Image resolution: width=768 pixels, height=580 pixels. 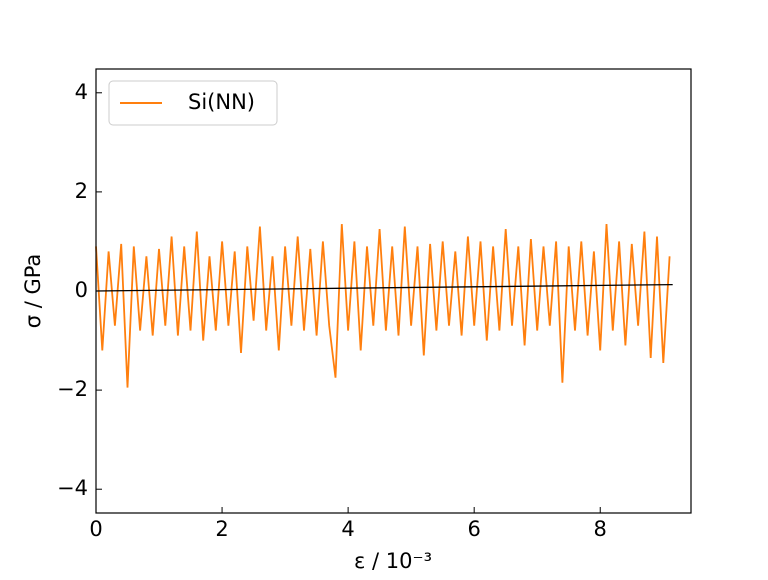 I want to click on x-tick-label: 6, so click(x=473, y=529).